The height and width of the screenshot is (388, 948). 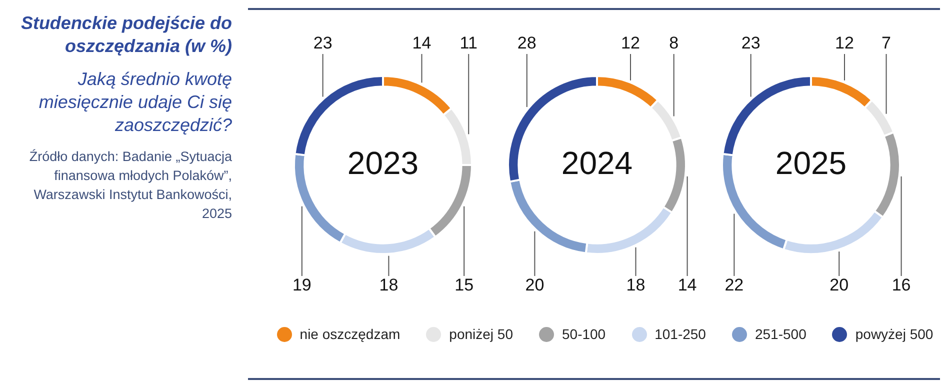 What do you see at coordinates (680, 334) in the screenshot?
I see `legend-label: 101-250` at bounding box center [680, 334].